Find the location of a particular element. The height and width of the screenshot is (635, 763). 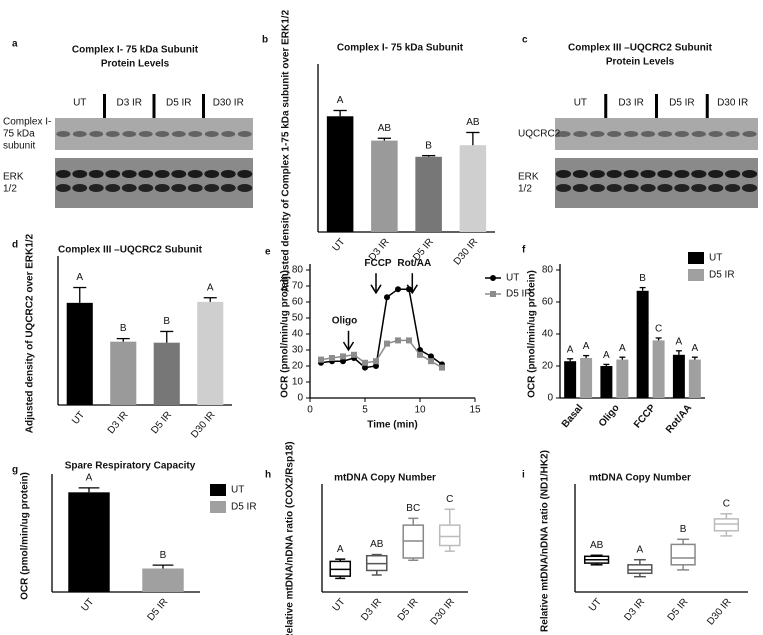

row-label: 1/2 is located at coordinates (10, 189).